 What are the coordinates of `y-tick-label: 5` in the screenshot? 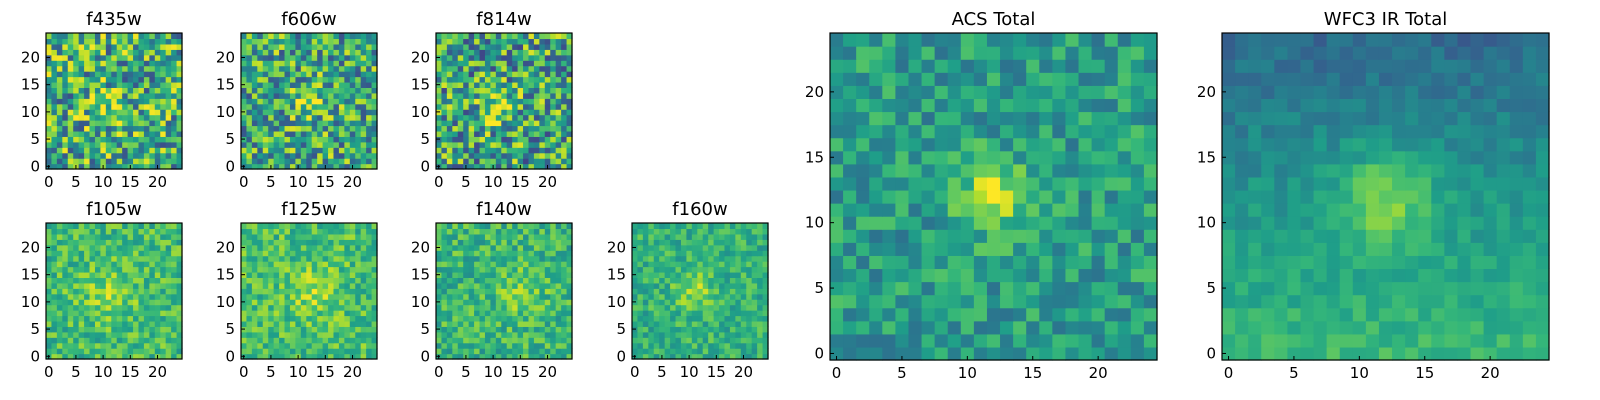 It's located at (425, 329).